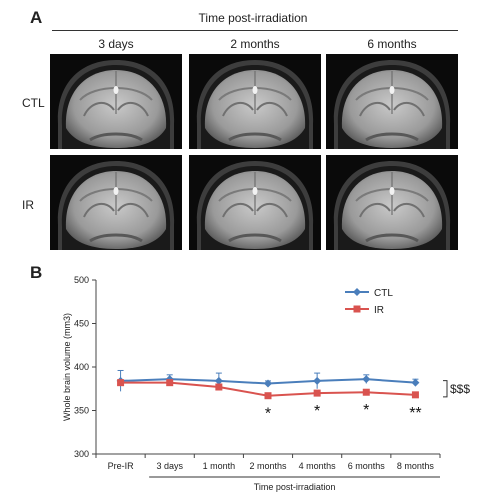  Describe the element at coordinates (255, 44) in the screenshot. I see `column-header-2-months: 2 months` at that location.